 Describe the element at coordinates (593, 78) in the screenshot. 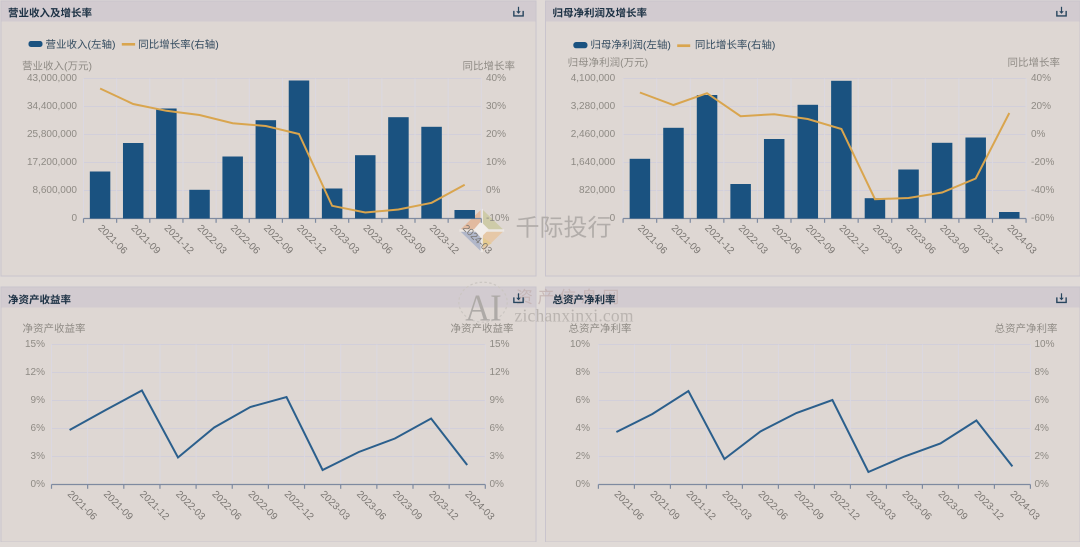

I see `svg-text: 4,100,000` at that location.